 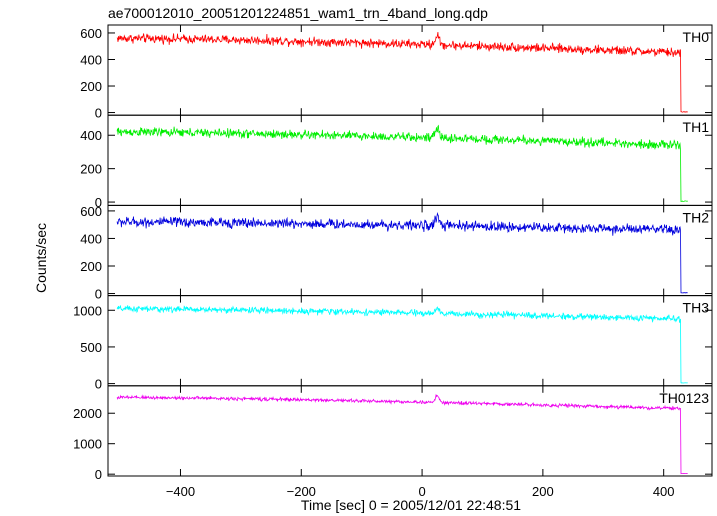 I want to click on x-tick-label: −400, so click(x=180, y=491).